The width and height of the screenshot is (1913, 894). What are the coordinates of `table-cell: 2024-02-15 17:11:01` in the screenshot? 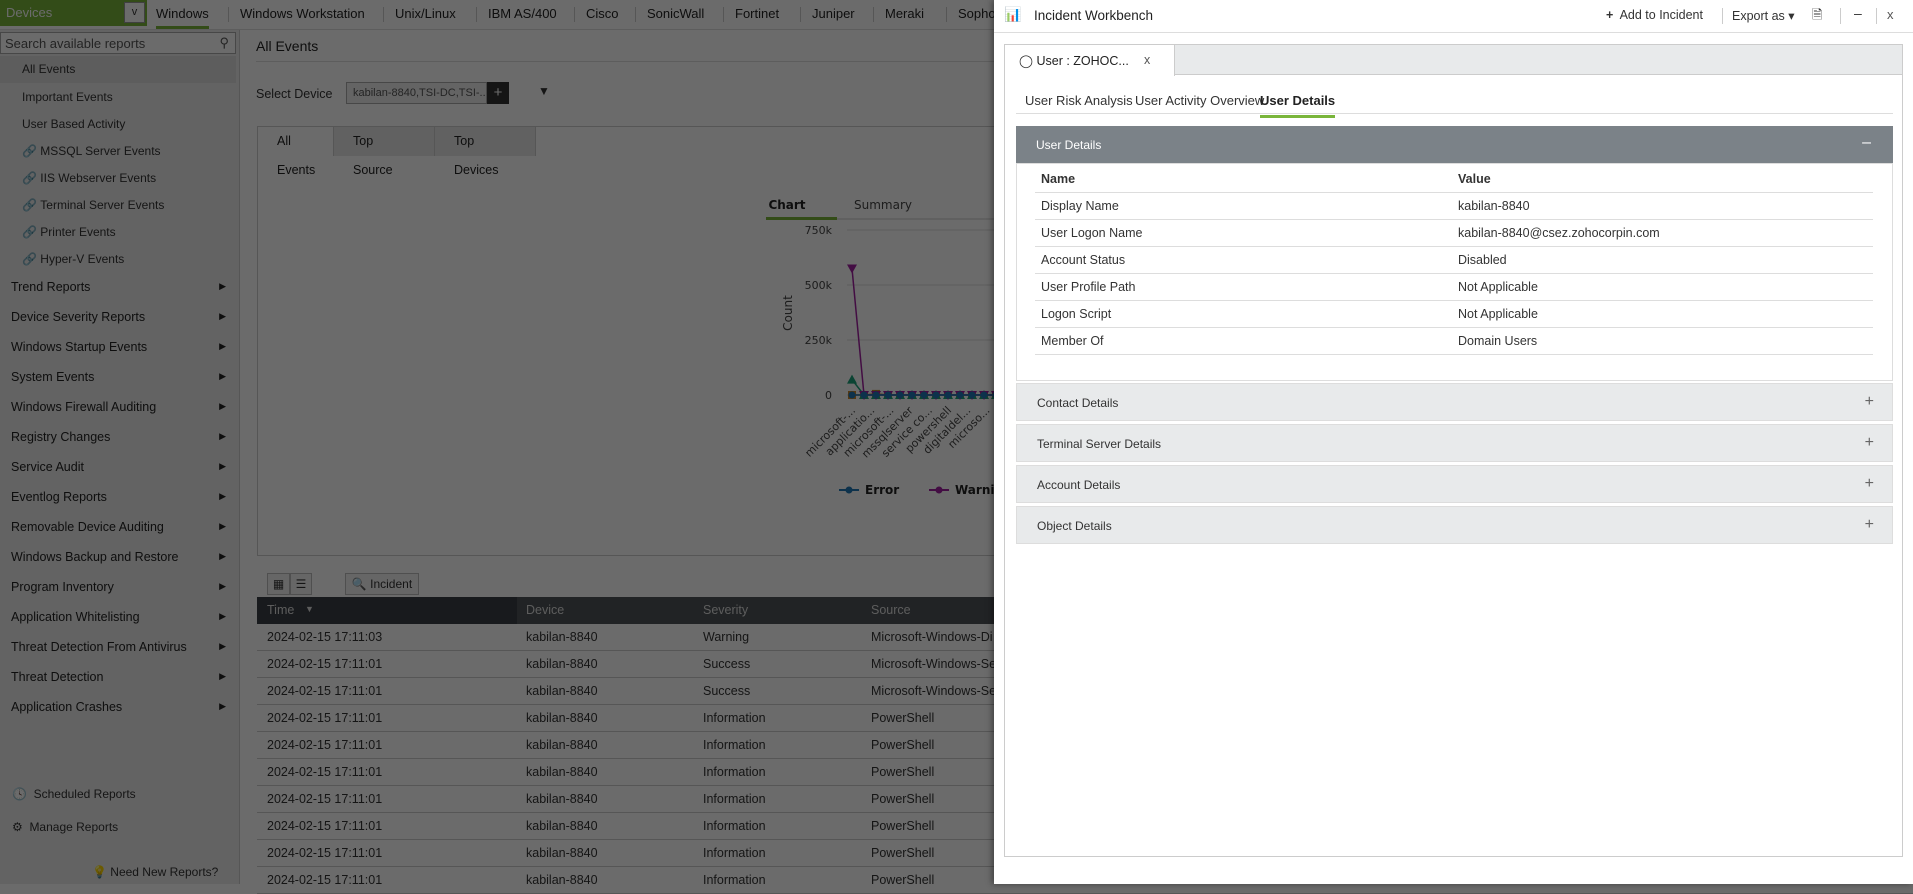 It's located at (325, 691).